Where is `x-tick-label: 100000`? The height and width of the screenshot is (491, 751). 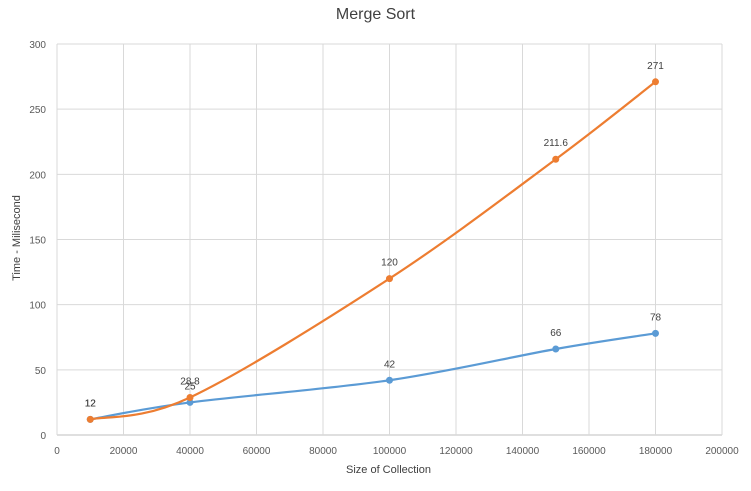 x-tick-label: 100000 is located at coordinates (390, 451).